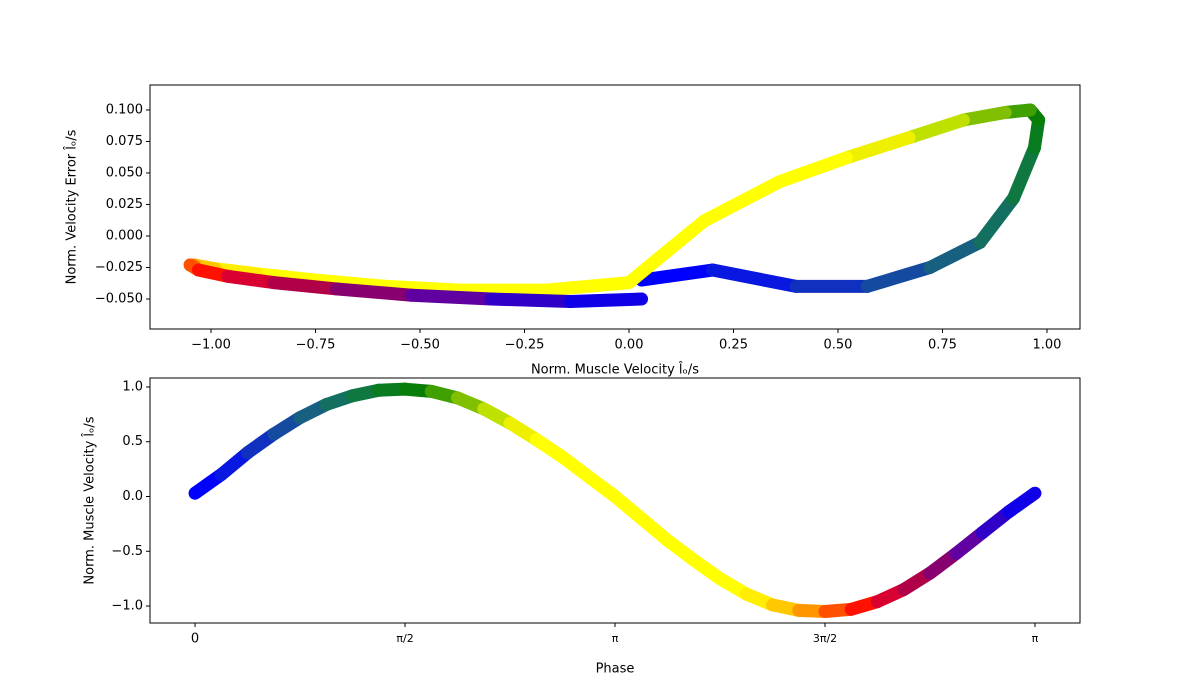 This screenshot has height=700, width=1200. I want to click on x-tick-label: −0.75, so click(316, 345).